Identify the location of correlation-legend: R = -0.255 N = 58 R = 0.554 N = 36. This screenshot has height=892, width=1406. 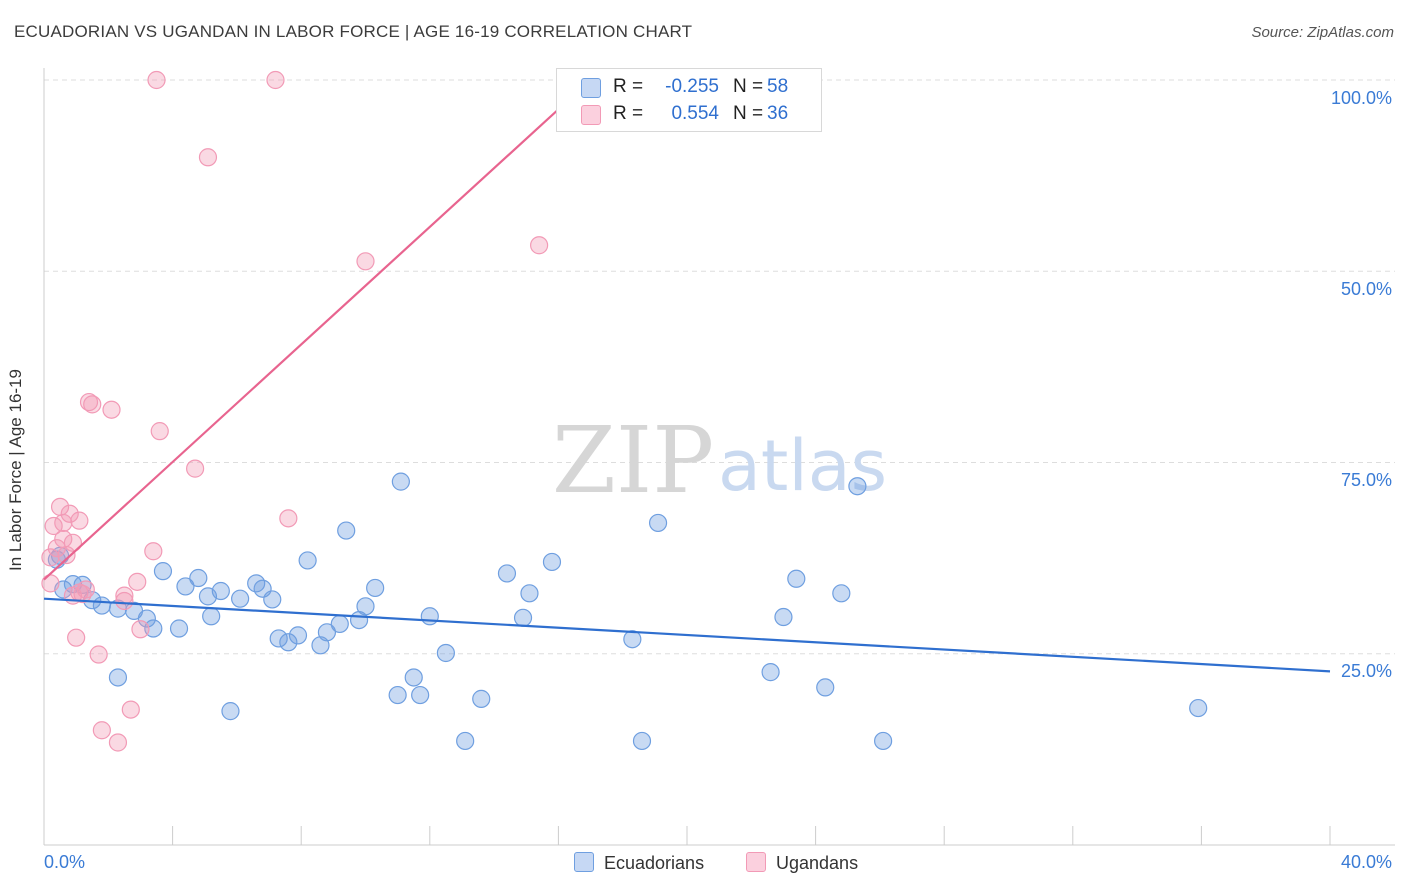
(689, 100).